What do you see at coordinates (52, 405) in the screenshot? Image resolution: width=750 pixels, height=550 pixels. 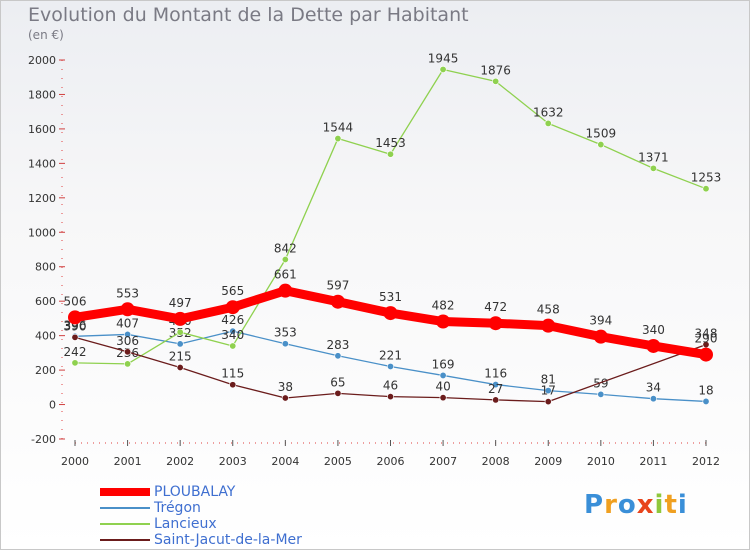 I see `y-tick-label: 0` at bounding box center [52, 405].